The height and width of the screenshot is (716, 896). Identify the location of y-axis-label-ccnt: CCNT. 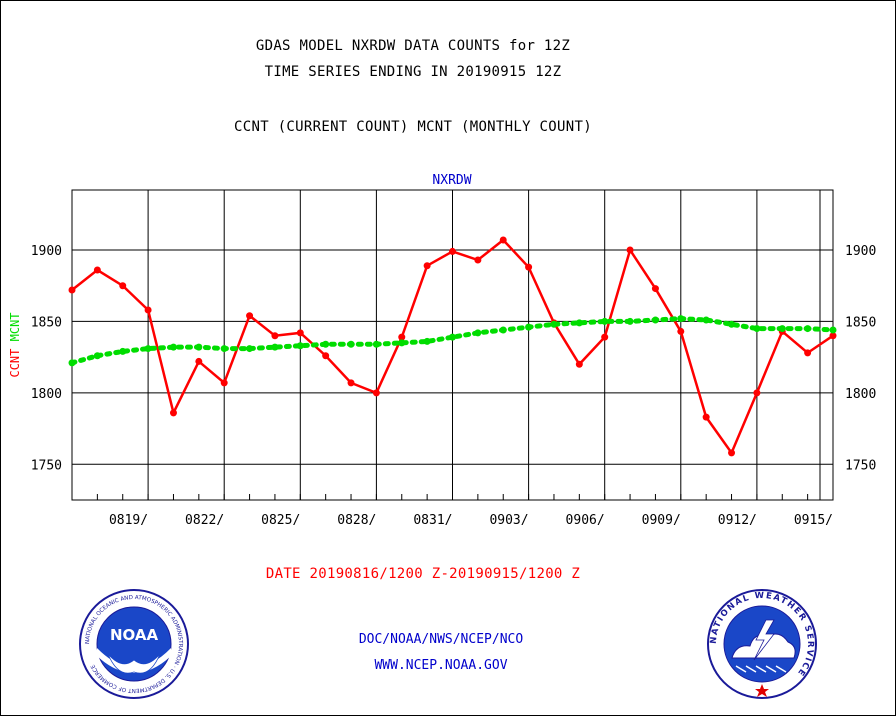
(15, 363).